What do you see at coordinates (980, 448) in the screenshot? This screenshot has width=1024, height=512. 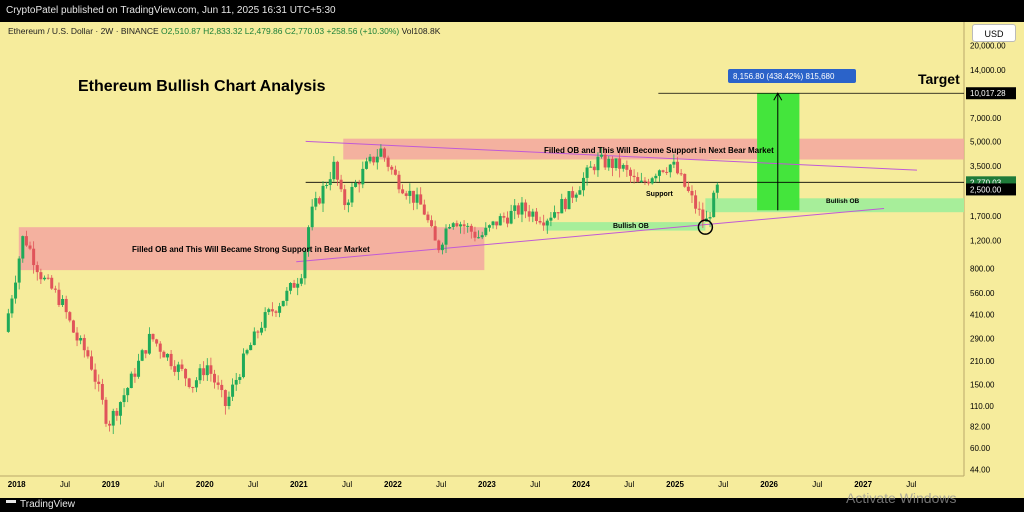 I see `price-tick-label: 60.00` at bounding box center [980, 448].